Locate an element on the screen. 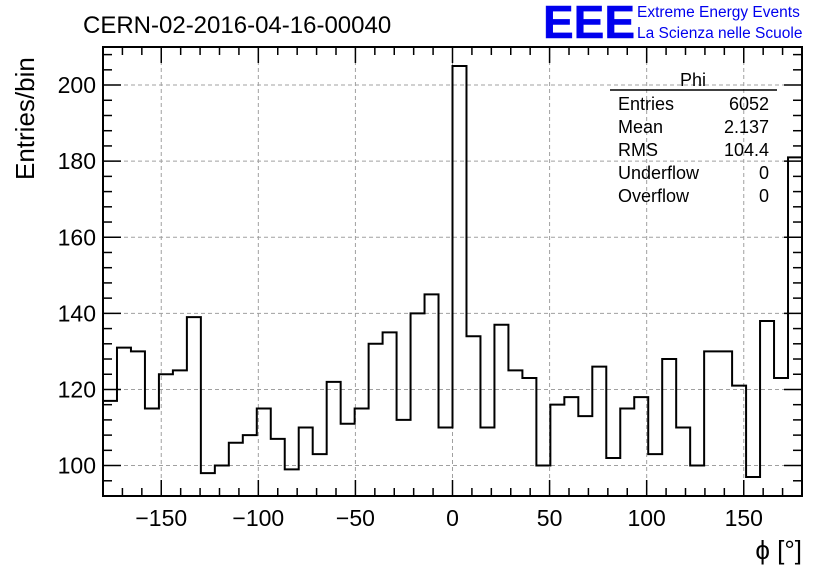 The width and height of the screenshot is (836, 572). x-tick-labels: −150 −100 −50 0 50 100 150 is located at coordinates (449, 518).